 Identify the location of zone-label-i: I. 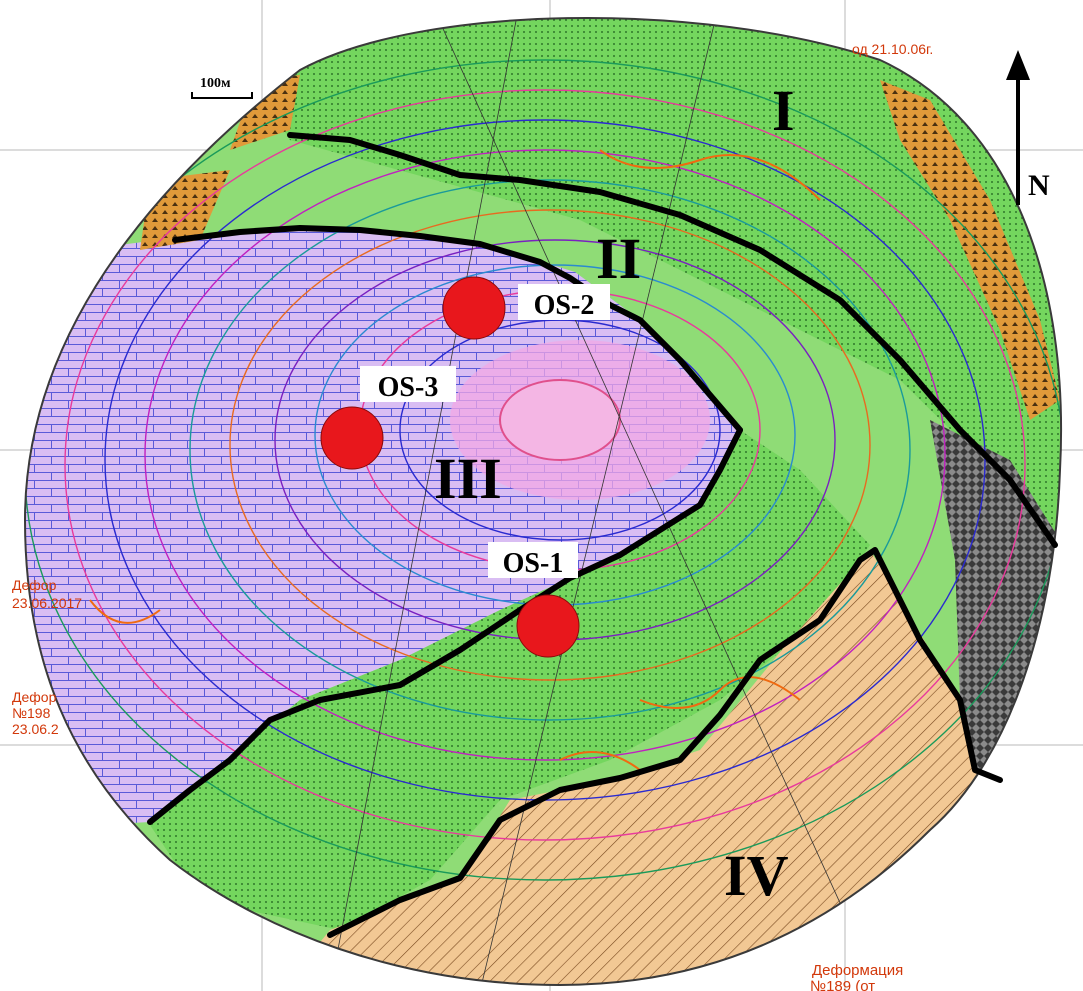
(783, 110).